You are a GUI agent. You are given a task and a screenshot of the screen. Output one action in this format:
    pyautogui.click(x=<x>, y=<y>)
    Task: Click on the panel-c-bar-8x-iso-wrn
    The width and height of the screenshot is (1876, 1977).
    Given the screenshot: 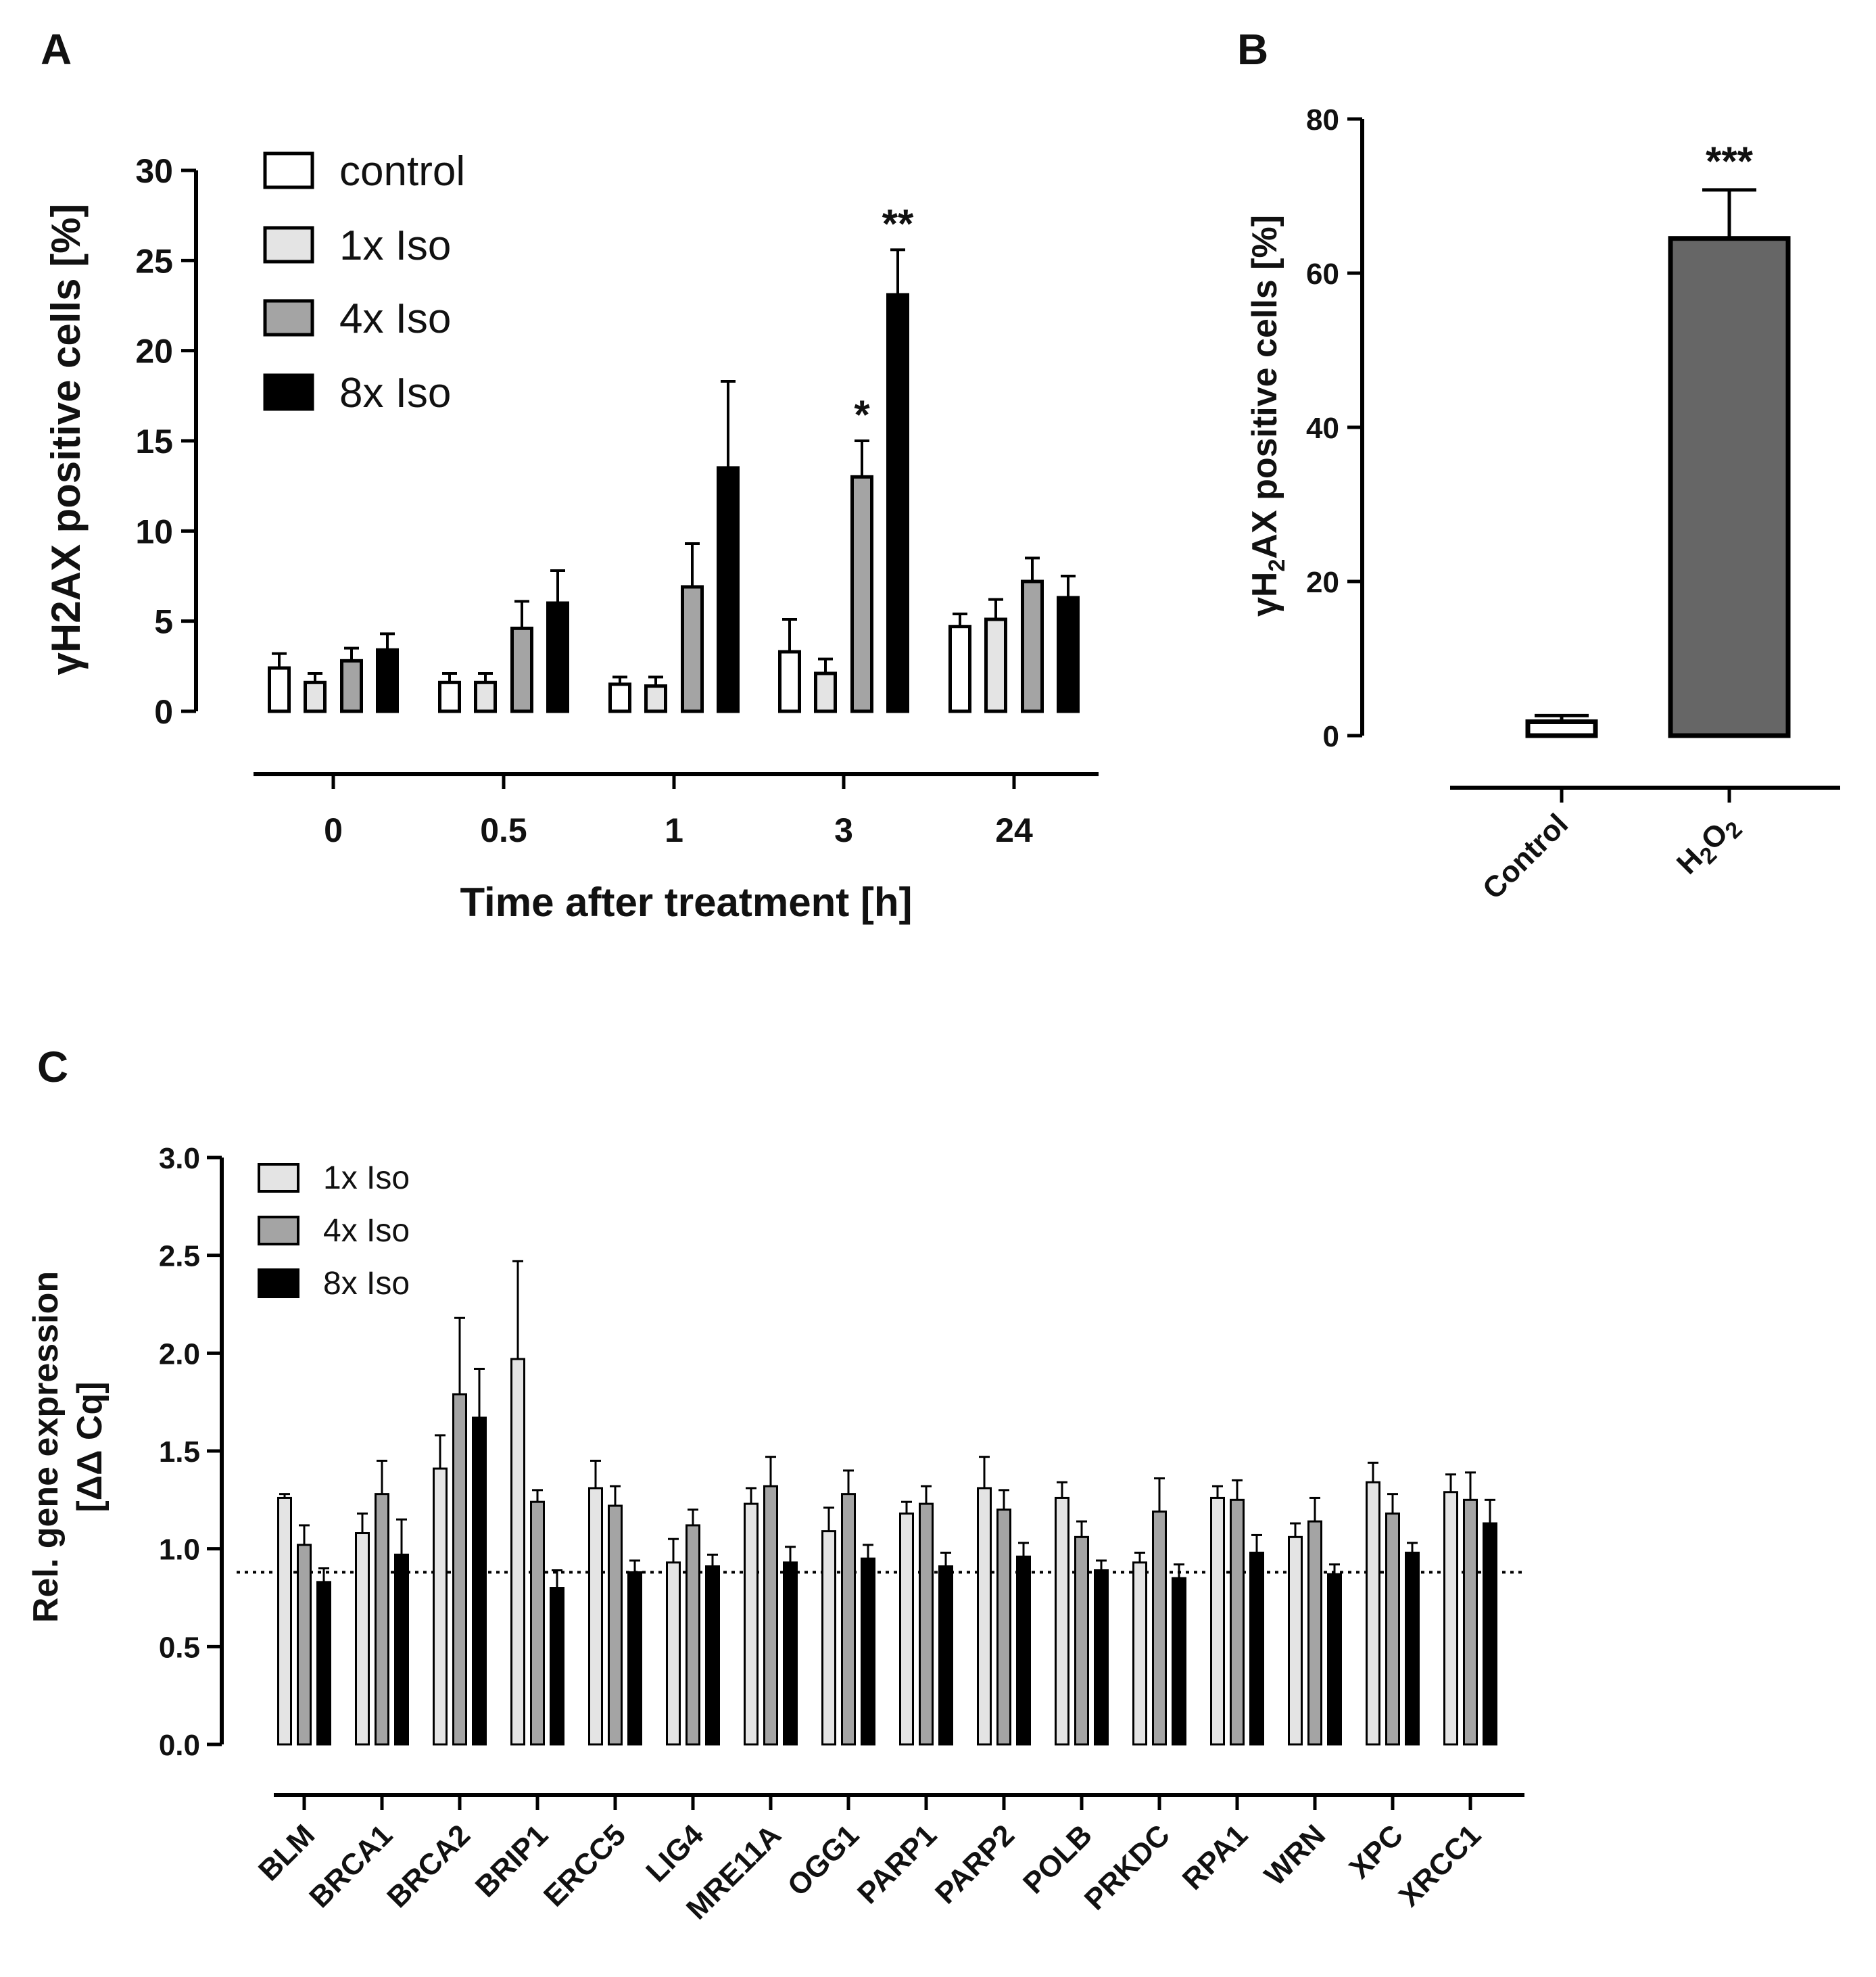 What is the action you would take?
    pyautogui.click(x=1334, y=1659)
    